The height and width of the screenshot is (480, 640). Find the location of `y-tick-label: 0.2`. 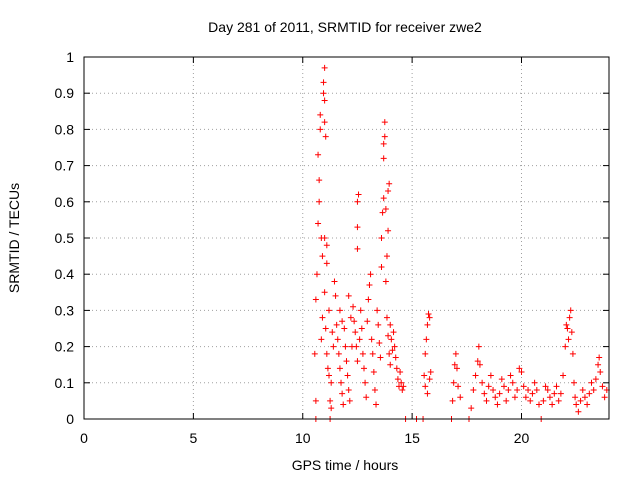

y-tick-label: 0.2 is located at coordinates (65, 347).